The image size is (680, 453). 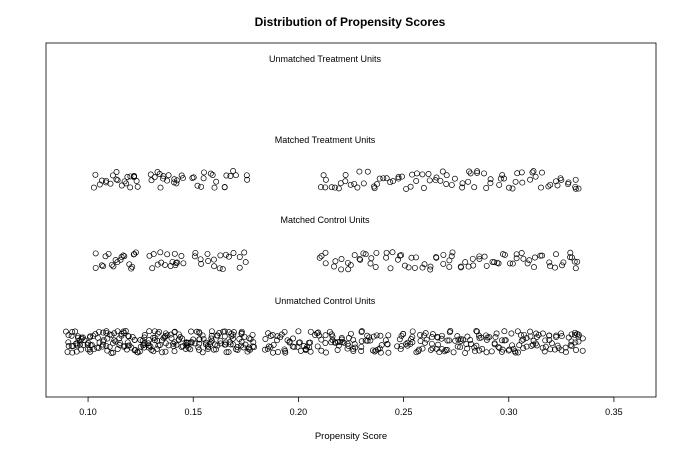 What do you see at coordinates (299, 412) in the screenshot?
I see `x-tick-label: 0.20` at bounding box center [299, 412].